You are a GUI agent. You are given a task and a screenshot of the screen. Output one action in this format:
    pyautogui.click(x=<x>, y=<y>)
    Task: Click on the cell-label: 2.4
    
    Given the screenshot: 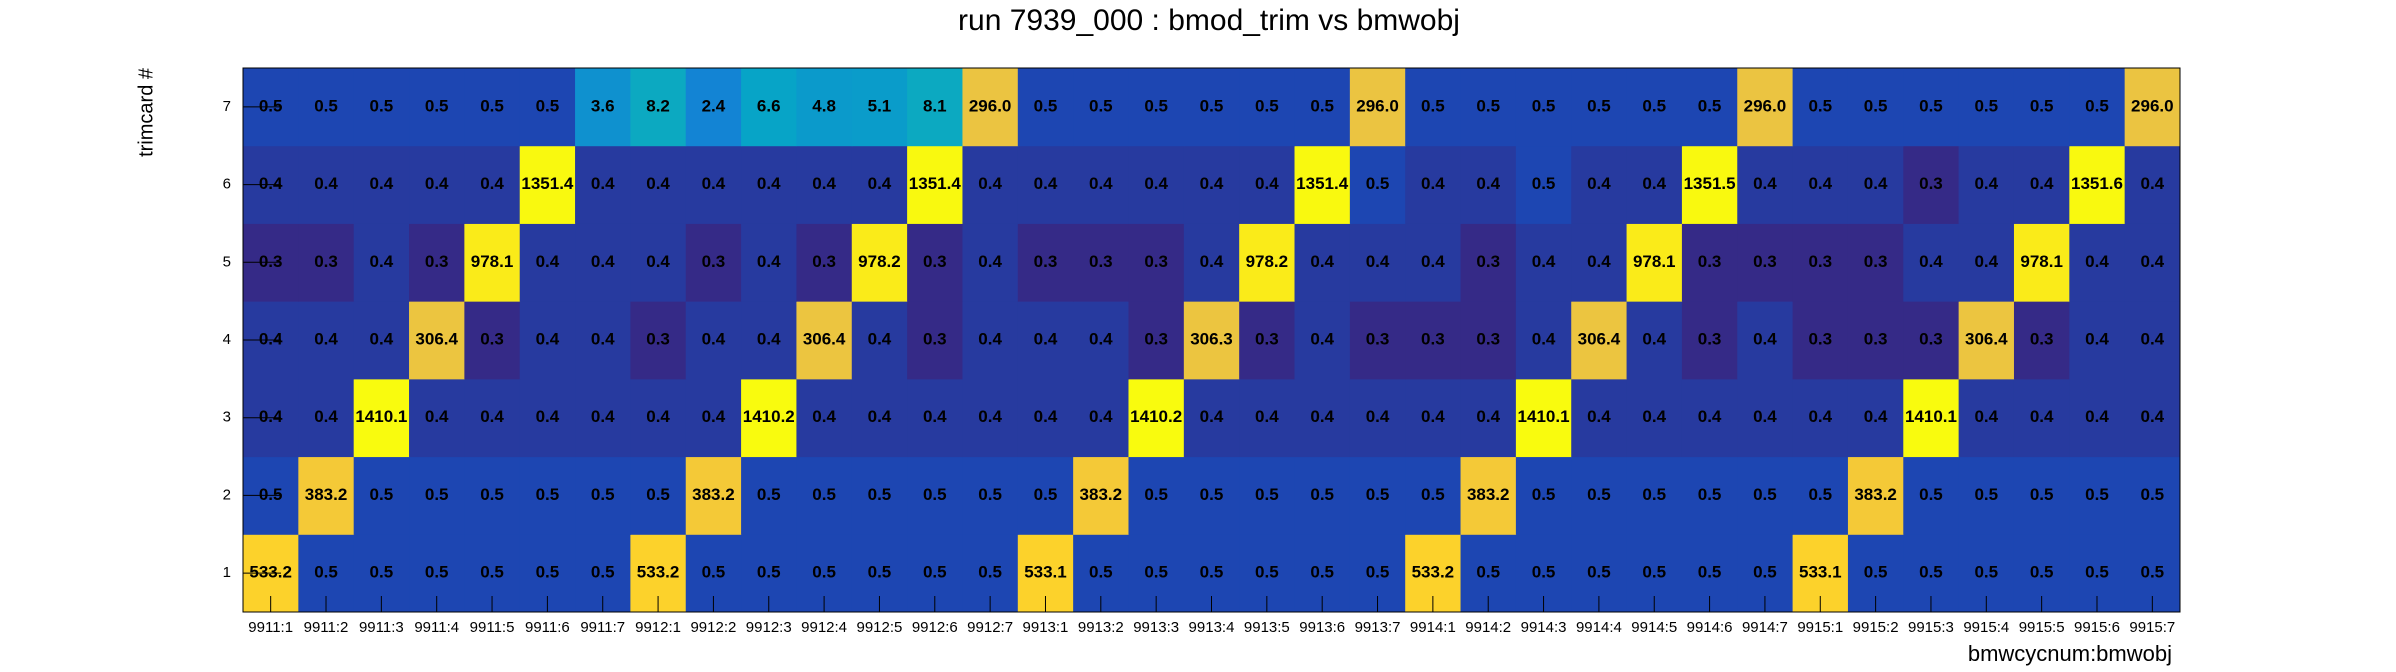 What is the action you would take?
    pyautogui.click(x=714, y=105)
    